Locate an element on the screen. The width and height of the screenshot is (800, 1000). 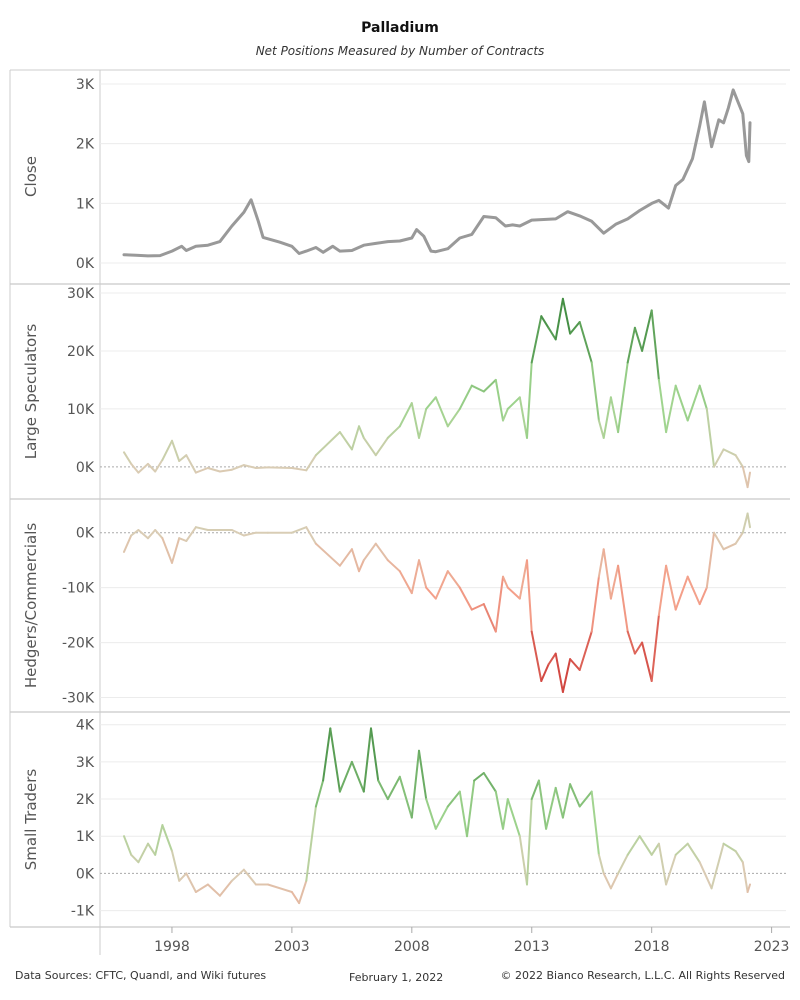
y-tick-label: 0K is located at coordinates (85, 468).